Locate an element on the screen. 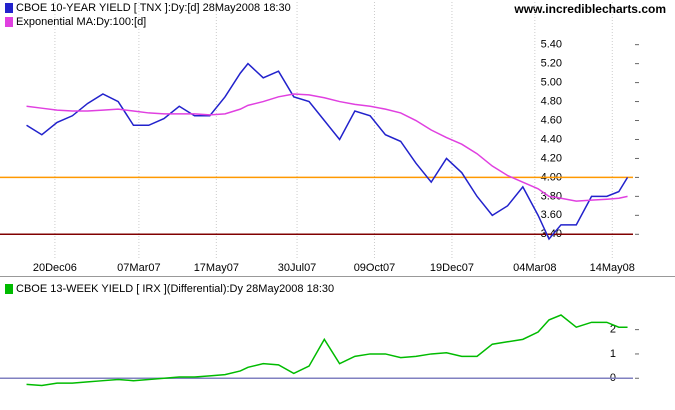 This screenshot has height=410, width=675. site-name: www.incrediblecharts.com is located at coordinates (589, 9).